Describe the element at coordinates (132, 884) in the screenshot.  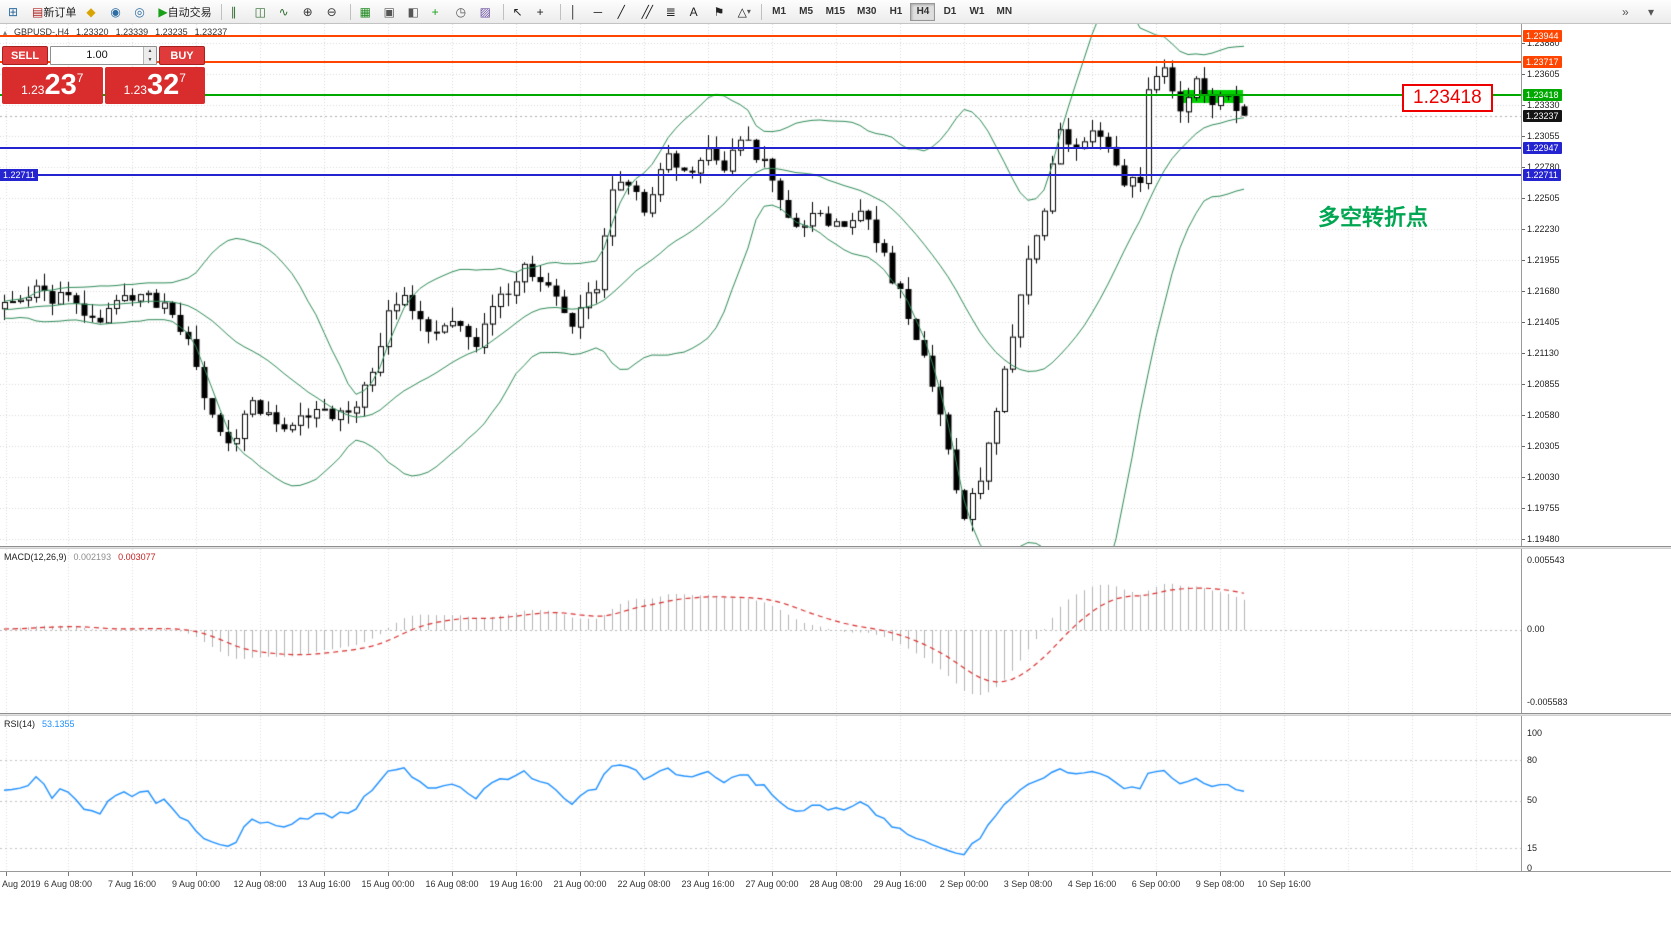
I see `time-axis-label: 7 Aug 16:00` at that location.